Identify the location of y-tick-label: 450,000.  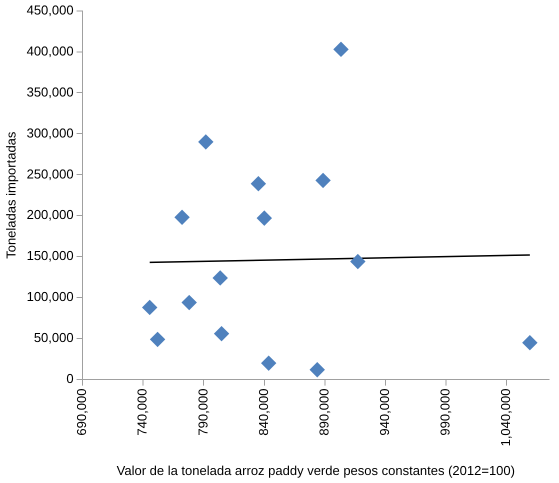
(50, 10).